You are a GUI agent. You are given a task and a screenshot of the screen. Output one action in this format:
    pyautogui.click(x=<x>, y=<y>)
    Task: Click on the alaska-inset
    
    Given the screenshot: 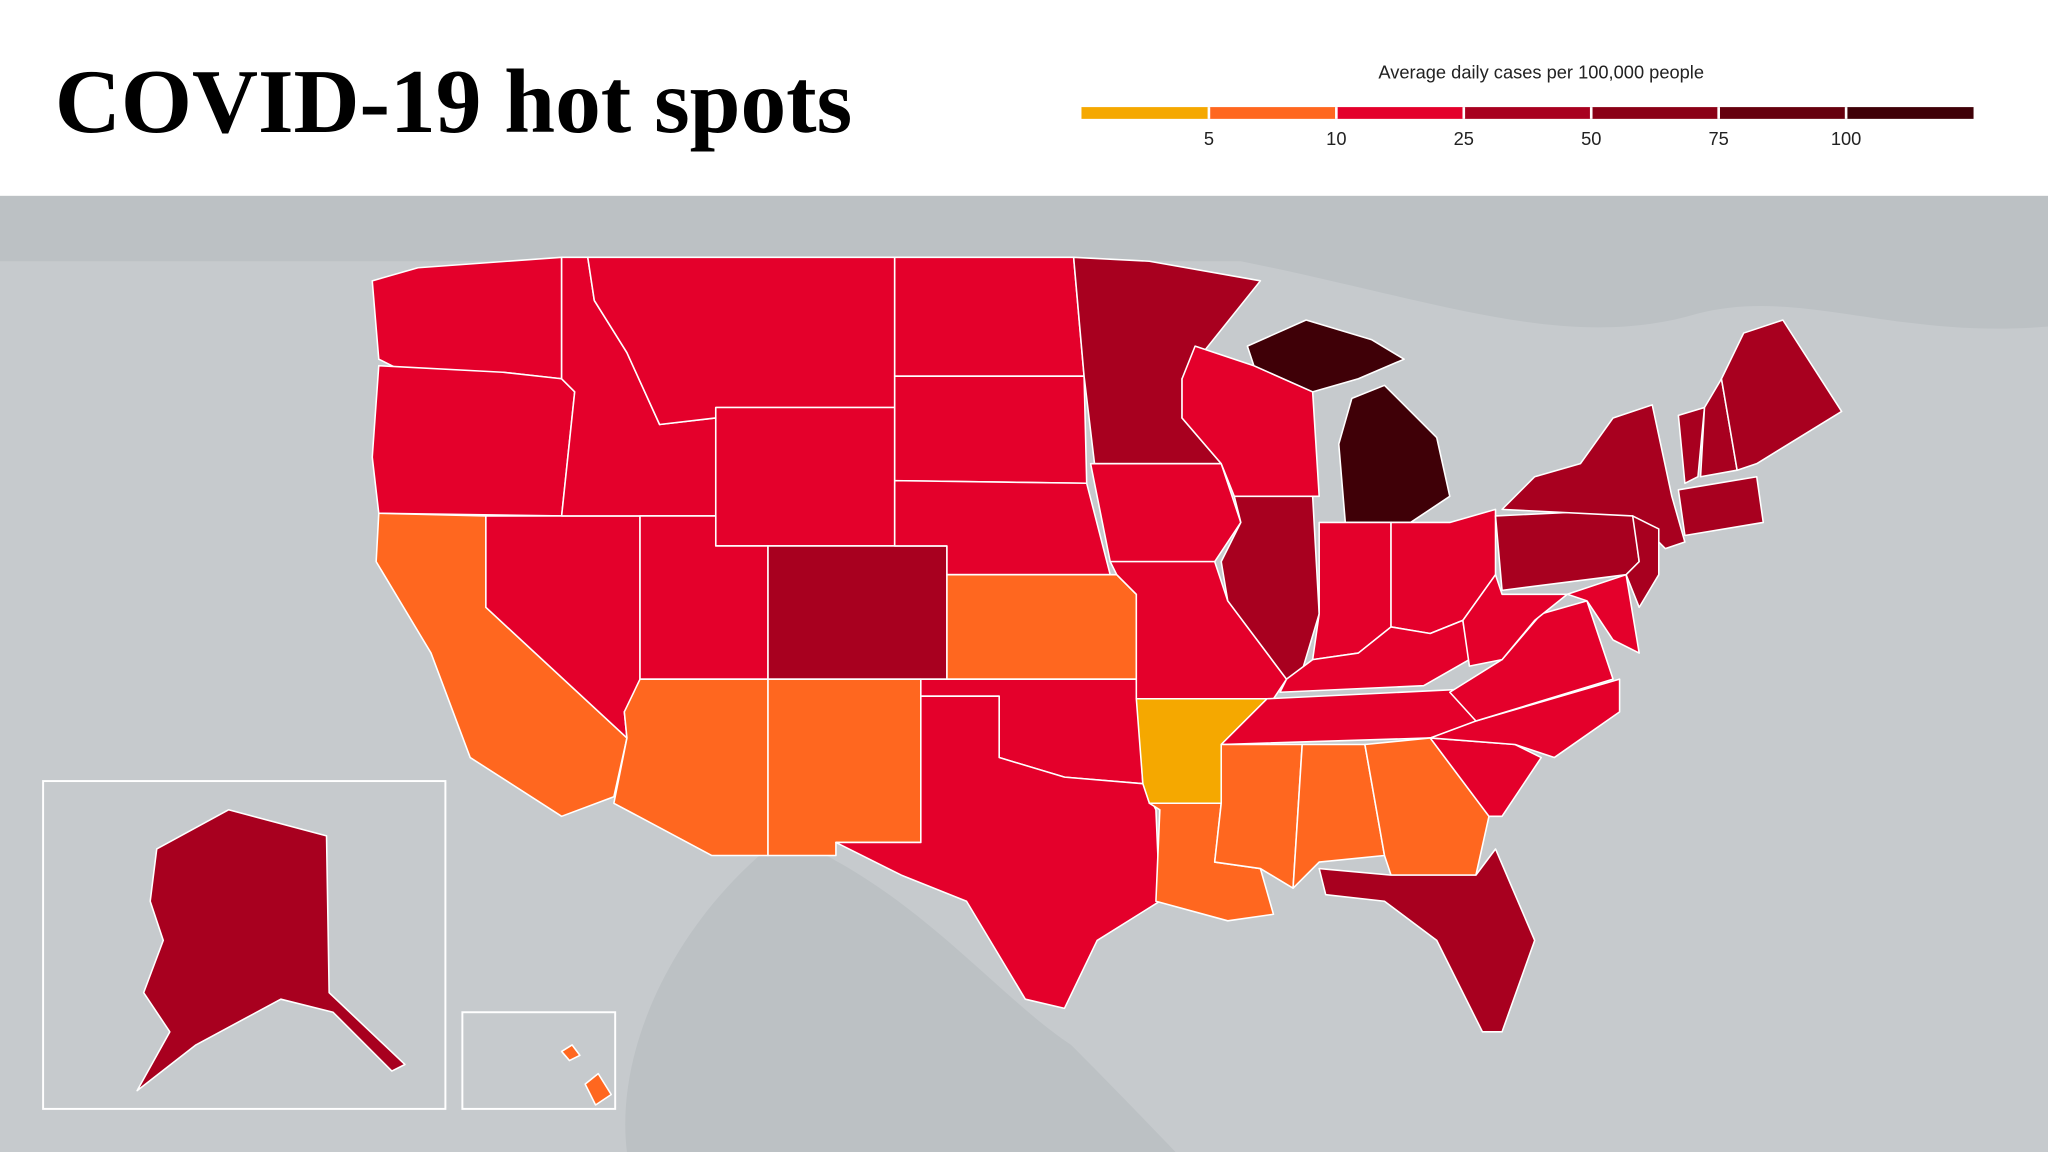 What is the action you would take?
    pyautogui.click(x=244, y=945)
    